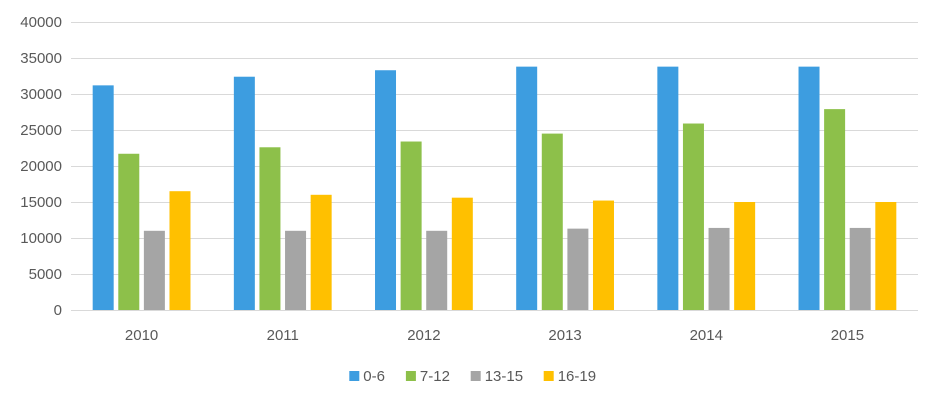 The height and width of the screenshot is (406, 948). Describe the element at coordinates (58, 310) in the screenshot. I see `y-tick-label: 0` at that location.